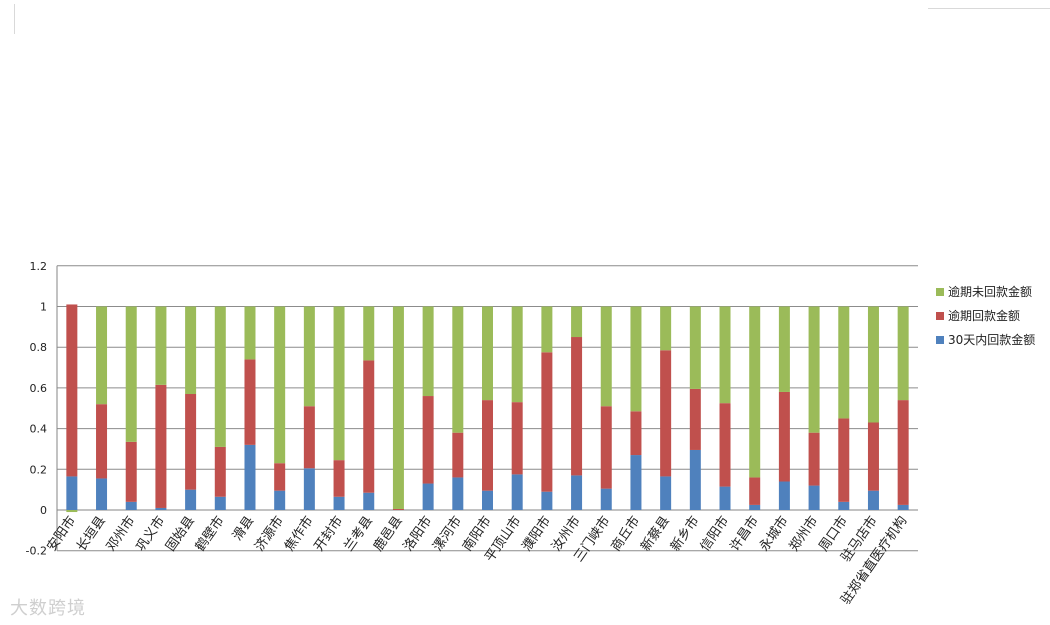 The width and height of the screenshot is (1050, 625). What do you see at coordinates (447, 533) in the screenshot?
I see `x-tick-label: 漯河市` at bounding box center [447, 533].